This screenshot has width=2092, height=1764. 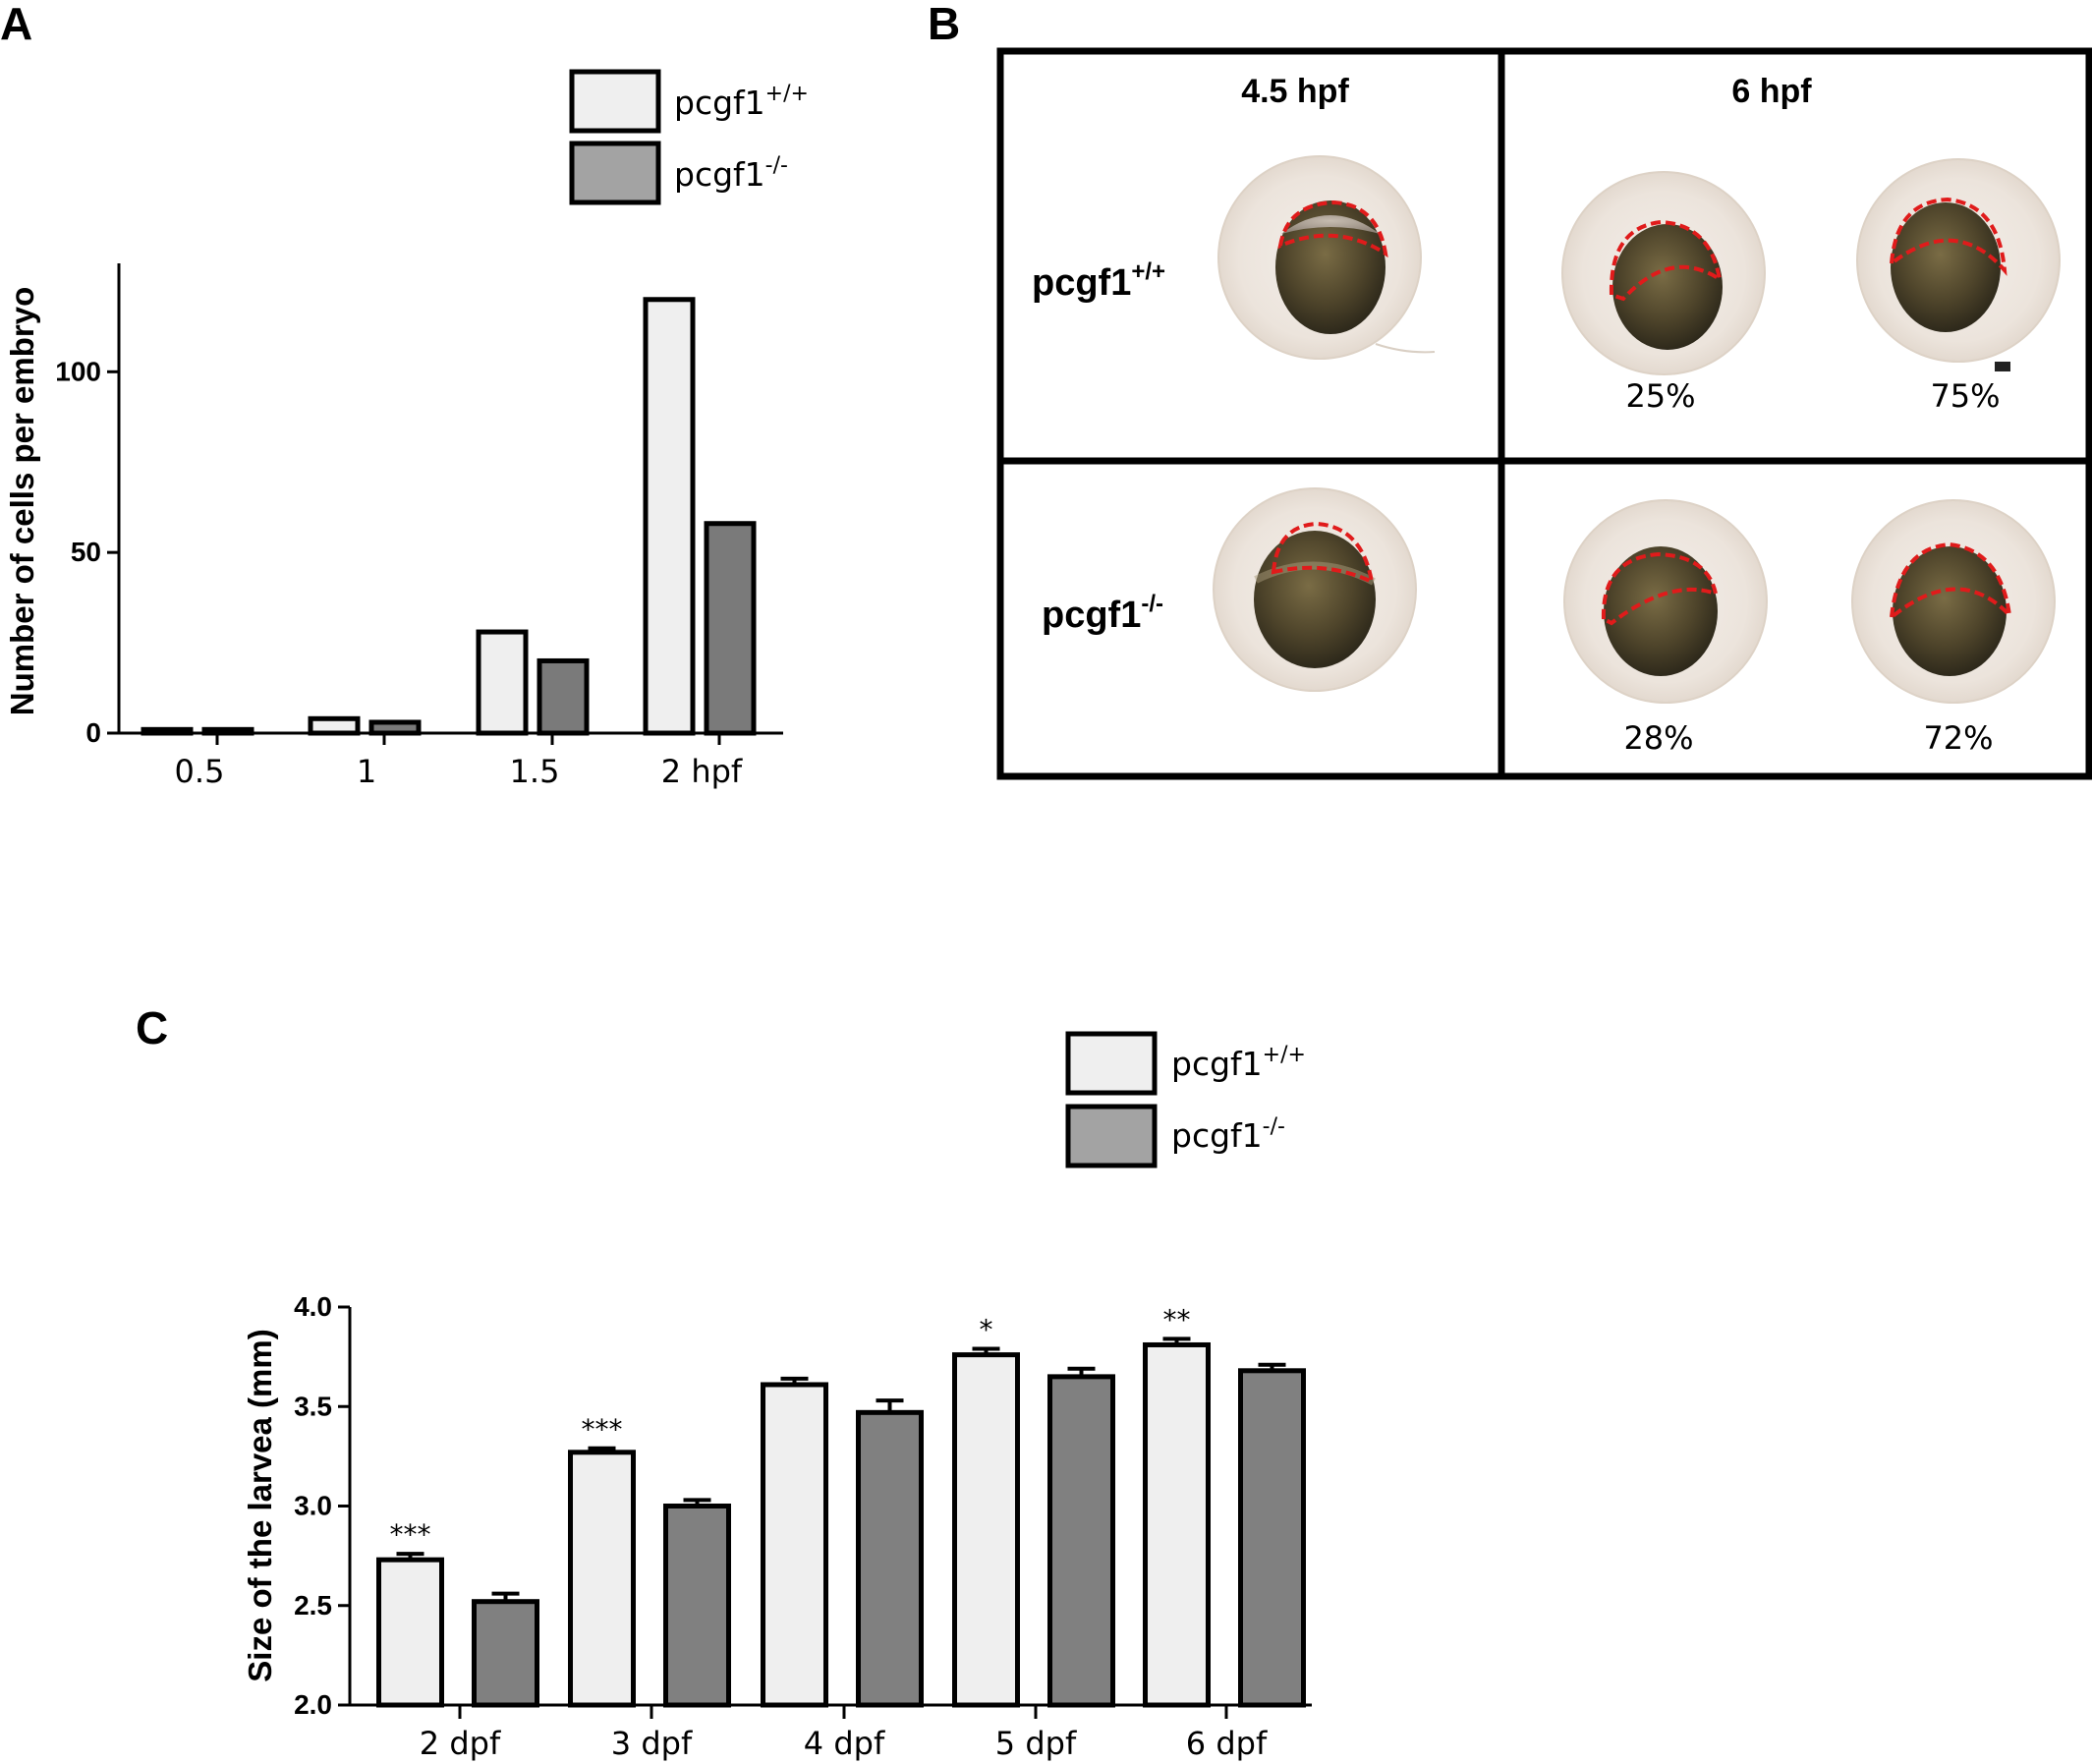 I want to click on chart-c-x-tick-label: 3 dpf, so click(x=652, y=1744).